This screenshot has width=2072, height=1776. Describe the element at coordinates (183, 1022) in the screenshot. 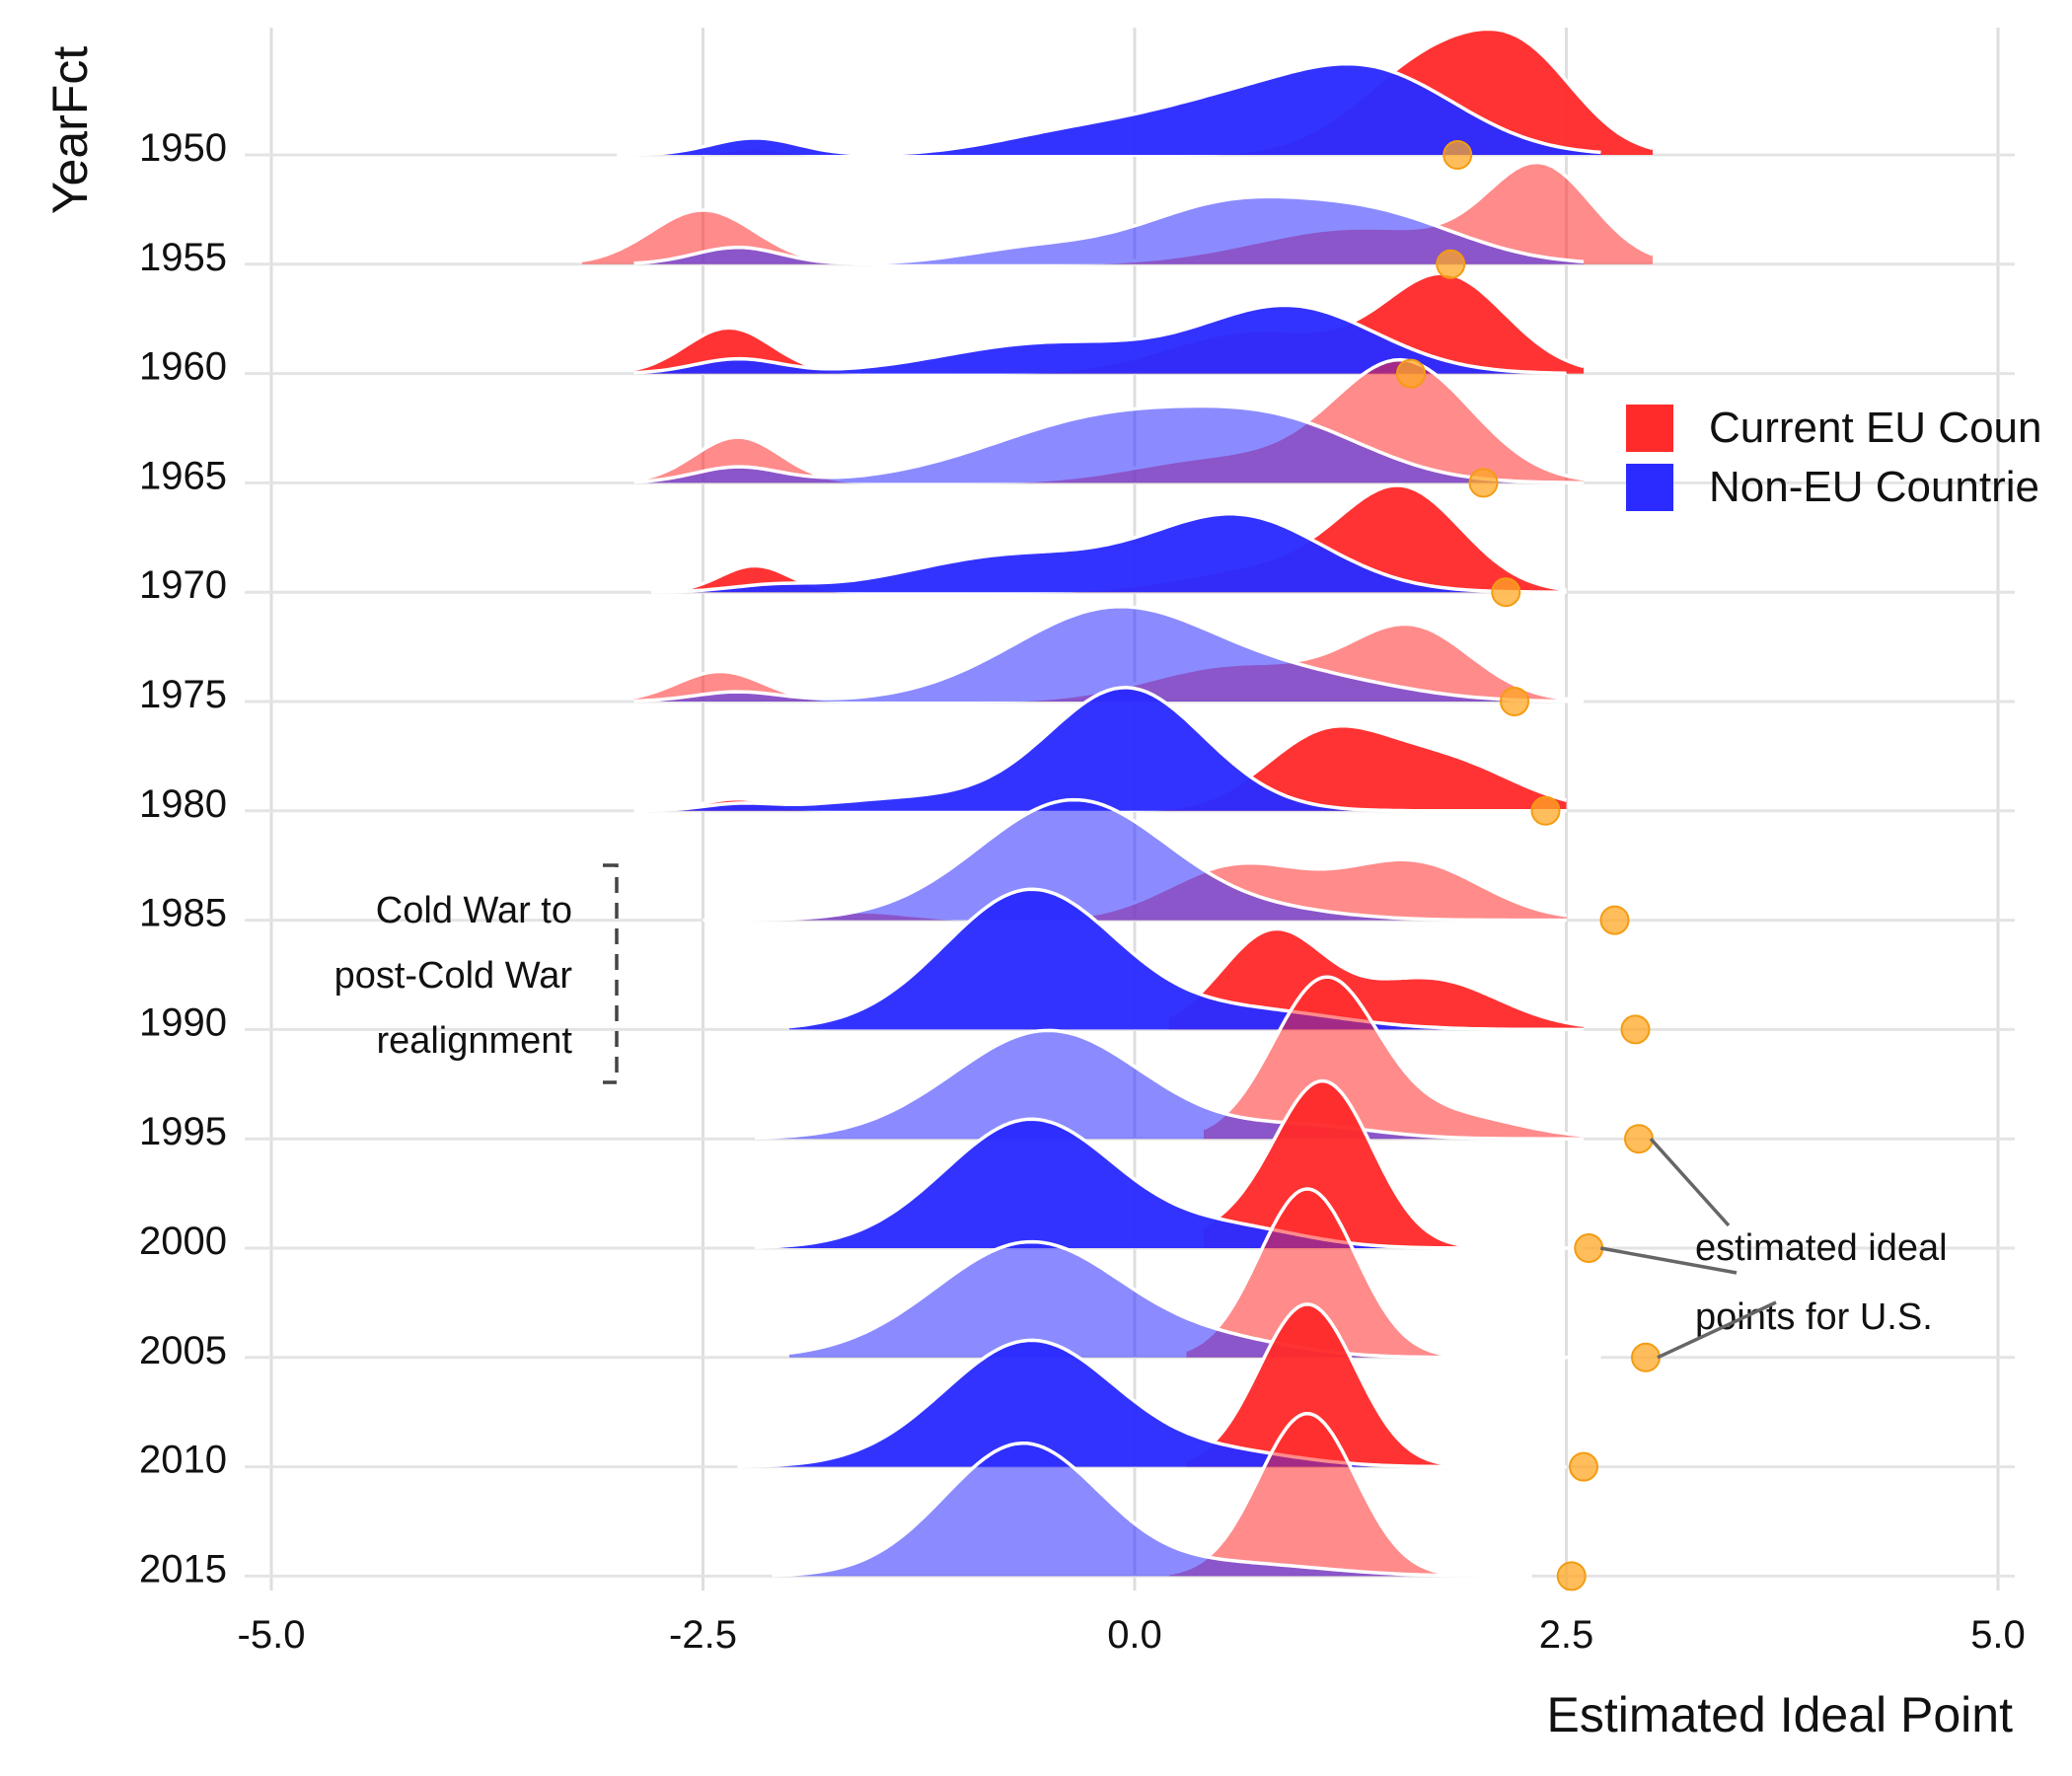

I see `y-tick-label-1990: 1990` at that location.